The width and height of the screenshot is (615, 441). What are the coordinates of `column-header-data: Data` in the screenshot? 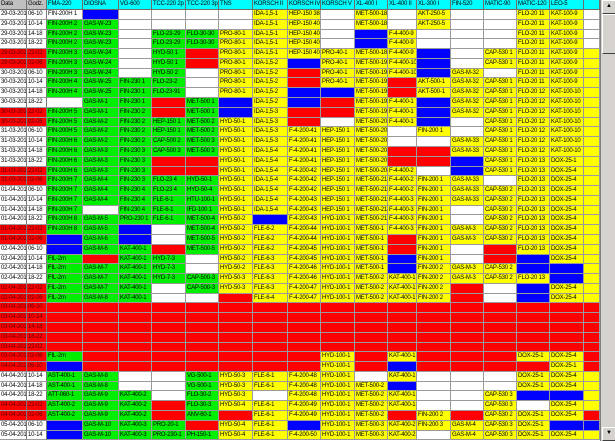 It's located at (13, 5).